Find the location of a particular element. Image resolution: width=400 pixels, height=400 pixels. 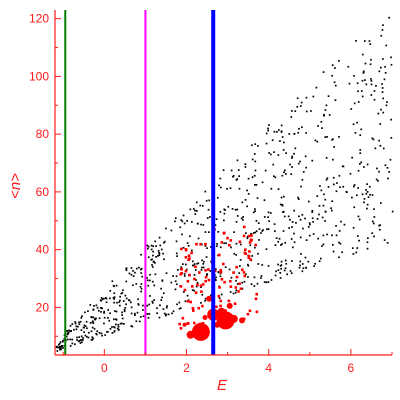

y-axis-label: <n> is located at coordinates (15, 186).